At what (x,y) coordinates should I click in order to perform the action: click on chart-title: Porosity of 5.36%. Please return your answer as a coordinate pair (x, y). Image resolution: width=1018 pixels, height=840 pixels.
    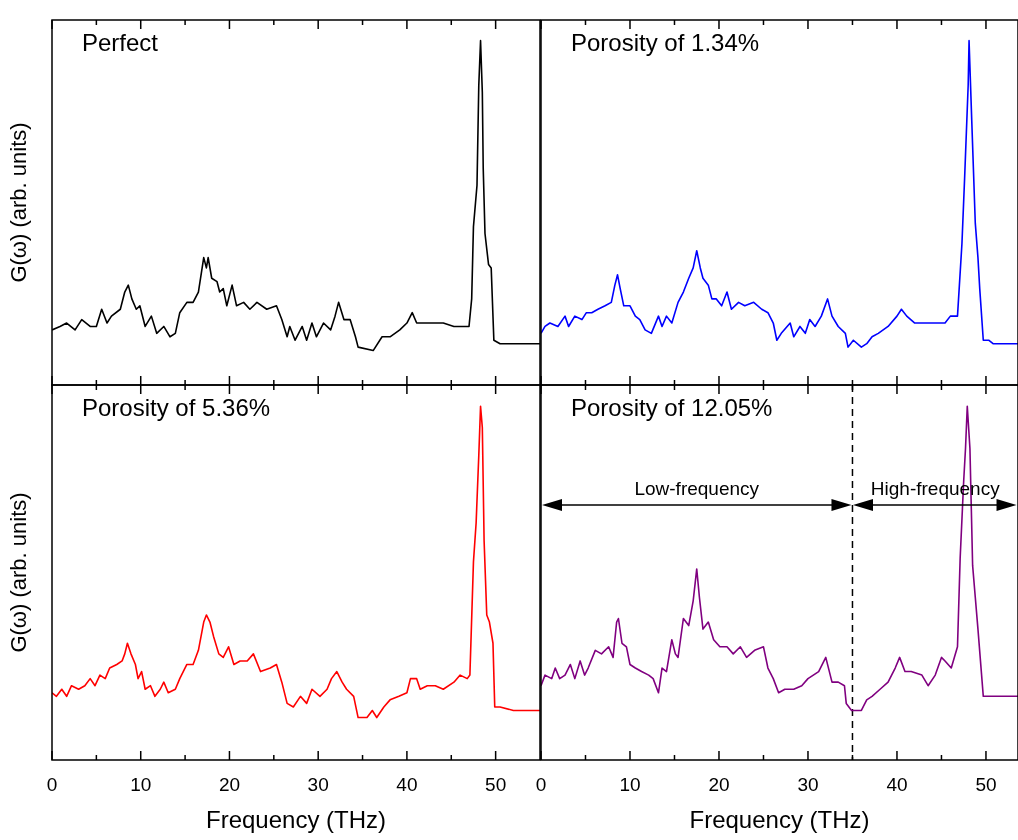
    Looking at the image, I should click on (176, 407).